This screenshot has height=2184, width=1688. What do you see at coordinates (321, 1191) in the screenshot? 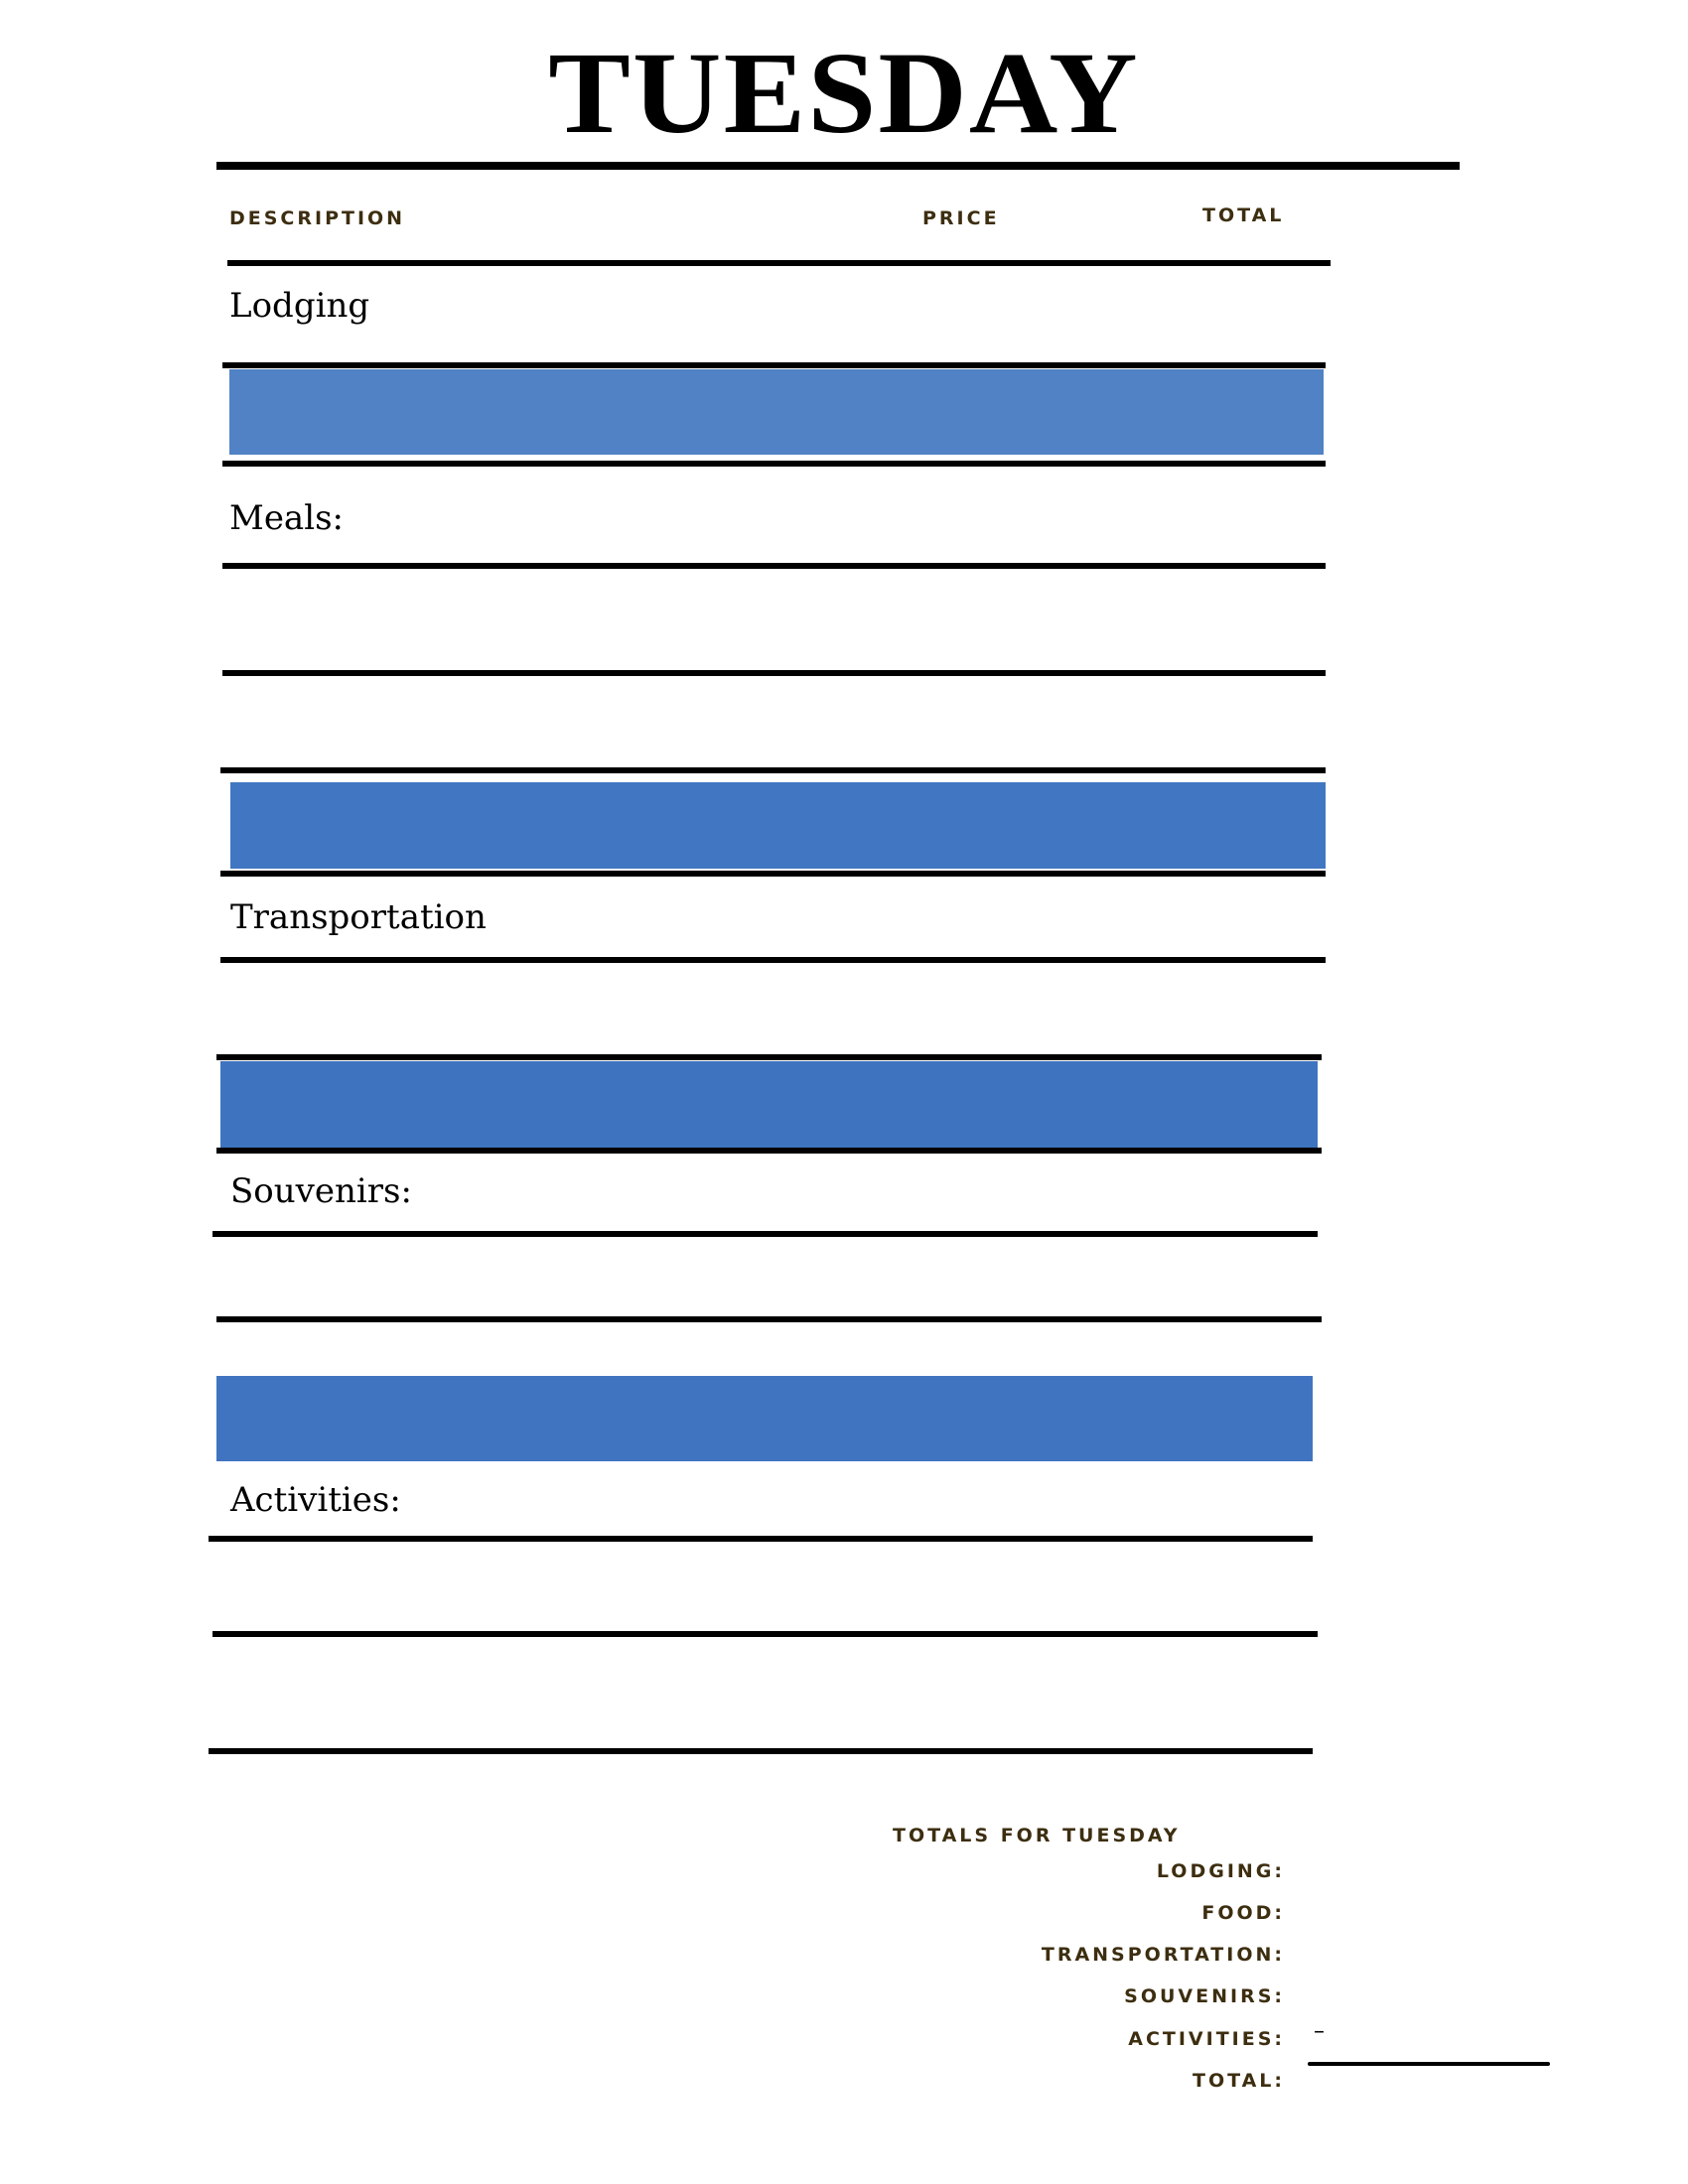
I see `section-label-souvenirs: Souvenirs:` at bounding box center [321, 1191].